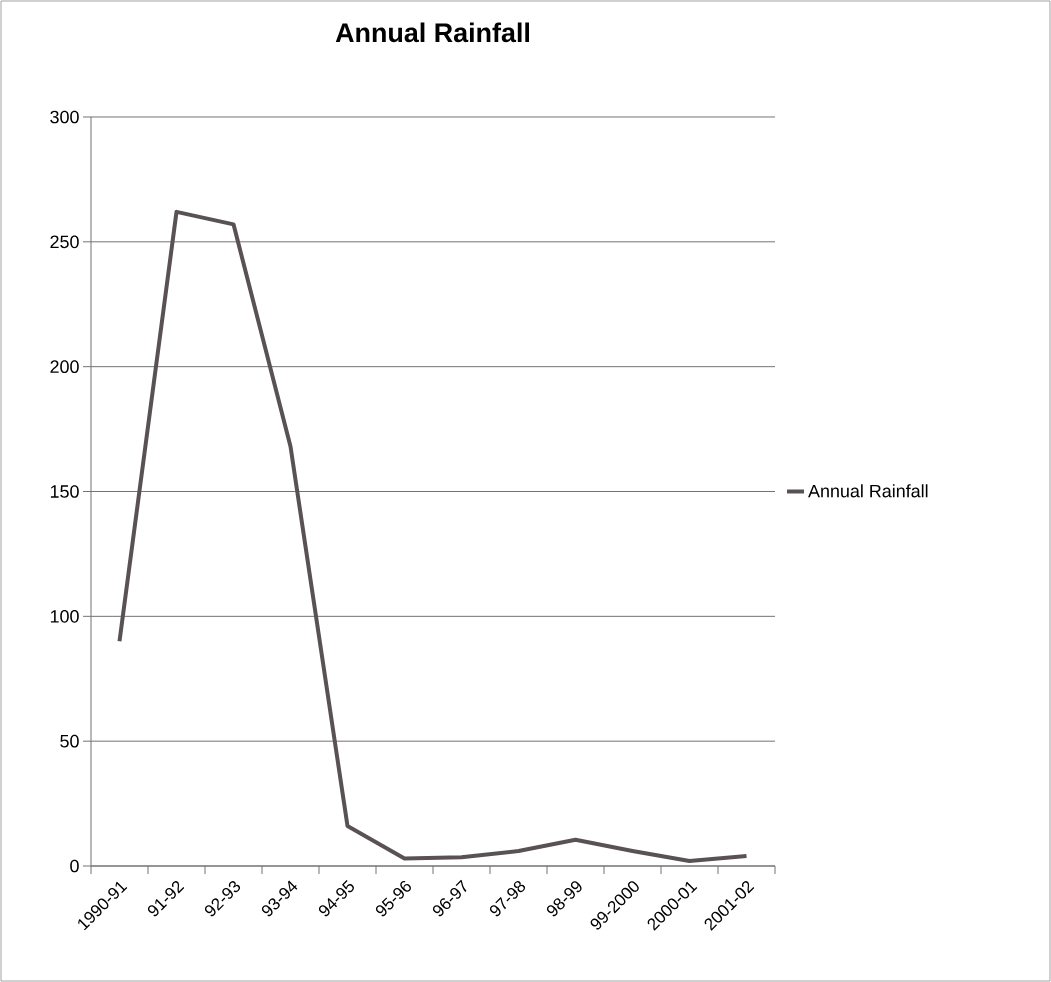 This screenshot has height=982, width=1051. What do you see at coordinates (74, 866) in the screenshot?
I see `y-tick-label: 0` at bounding box center [74, 866].